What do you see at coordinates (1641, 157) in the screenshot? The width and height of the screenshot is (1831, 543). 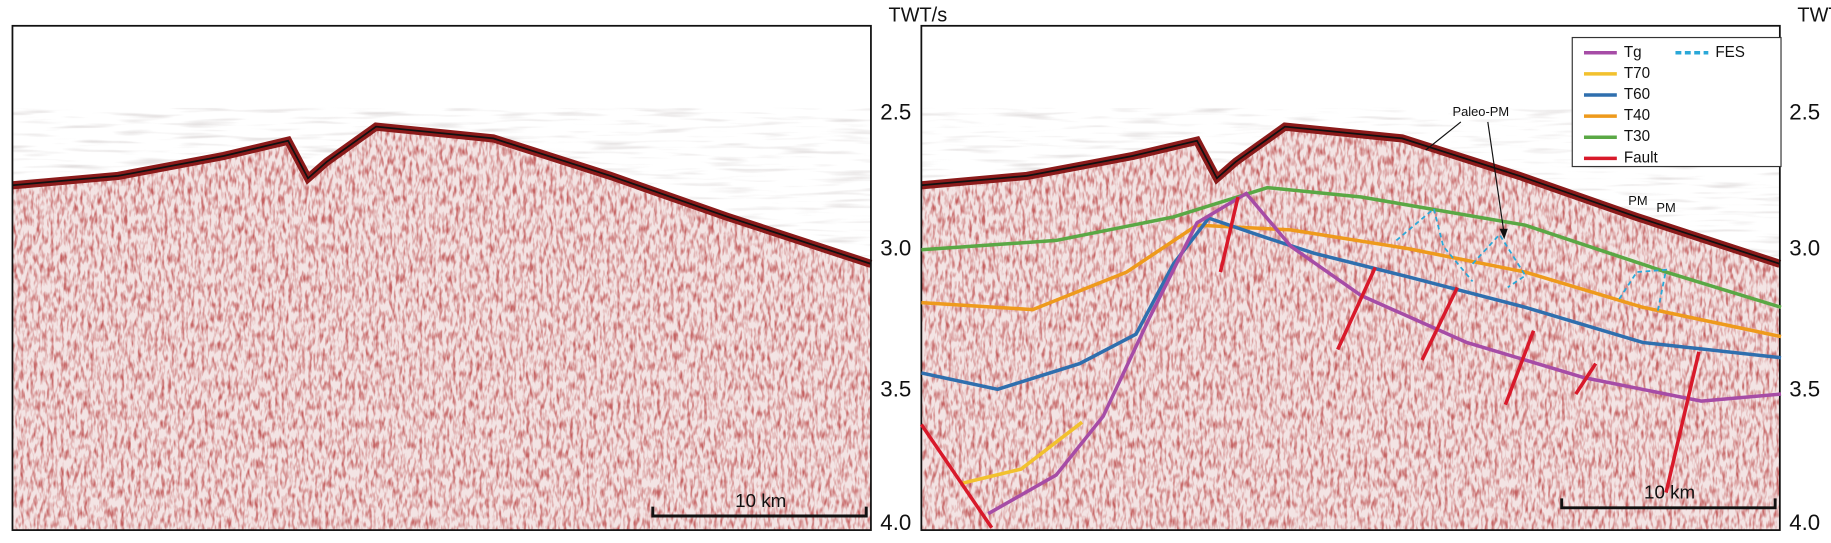 I see `legend-label: Fault` at bounding box center [1641, 157].